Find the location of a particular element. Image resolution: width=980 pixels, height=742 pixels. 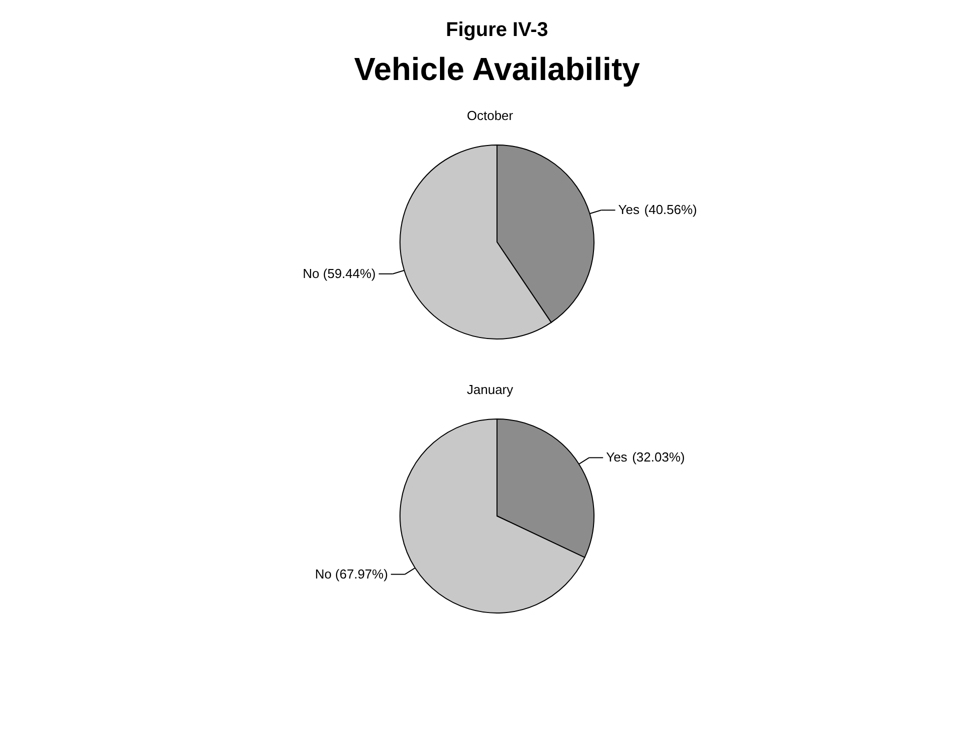

chart-title: January is located at coordinates (490, 389).